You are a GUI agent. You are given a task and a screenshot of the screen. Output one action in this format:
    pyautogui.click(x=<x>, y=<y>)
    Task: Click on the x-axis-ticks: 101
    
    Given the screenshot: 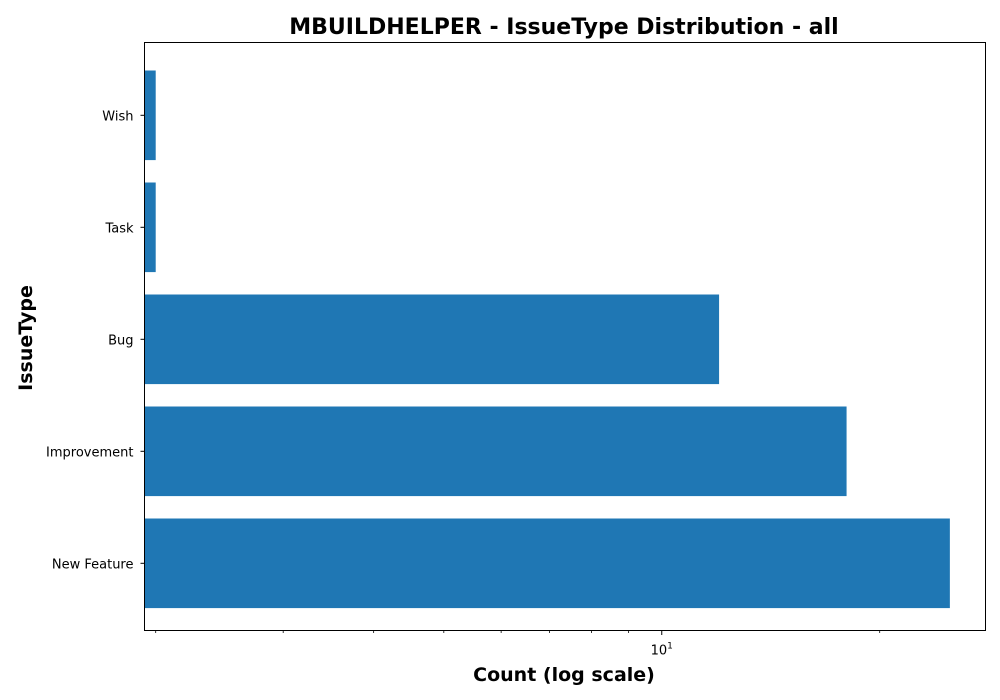 What is the action you would take?
    pyautogui.click(x=518, y=644)
    